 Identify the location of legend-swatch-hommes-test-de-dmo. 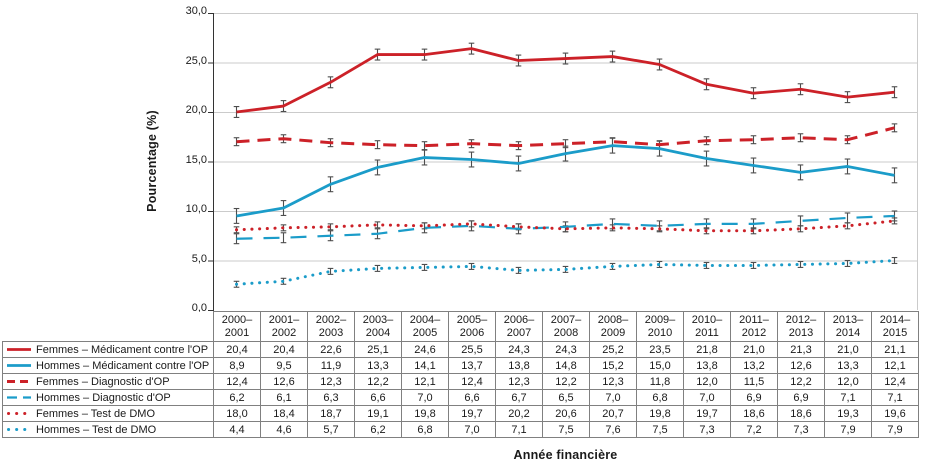
(19, 429).